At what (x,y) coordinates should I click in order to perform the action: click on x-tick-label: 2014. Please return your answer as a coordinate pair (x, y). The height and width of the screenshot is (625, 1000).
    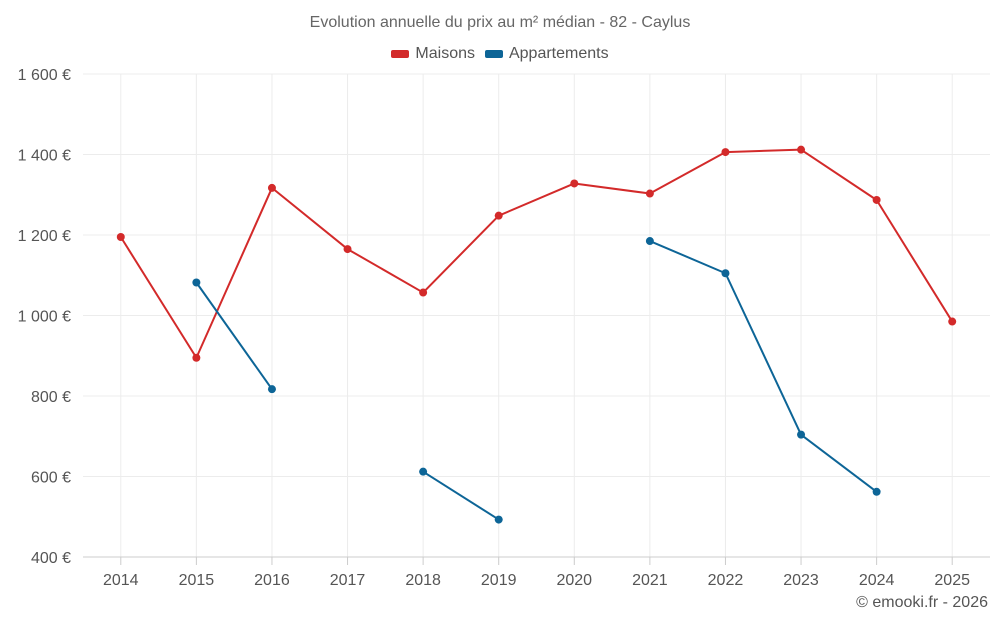
    Looking at the image, I should click on (121, 580).